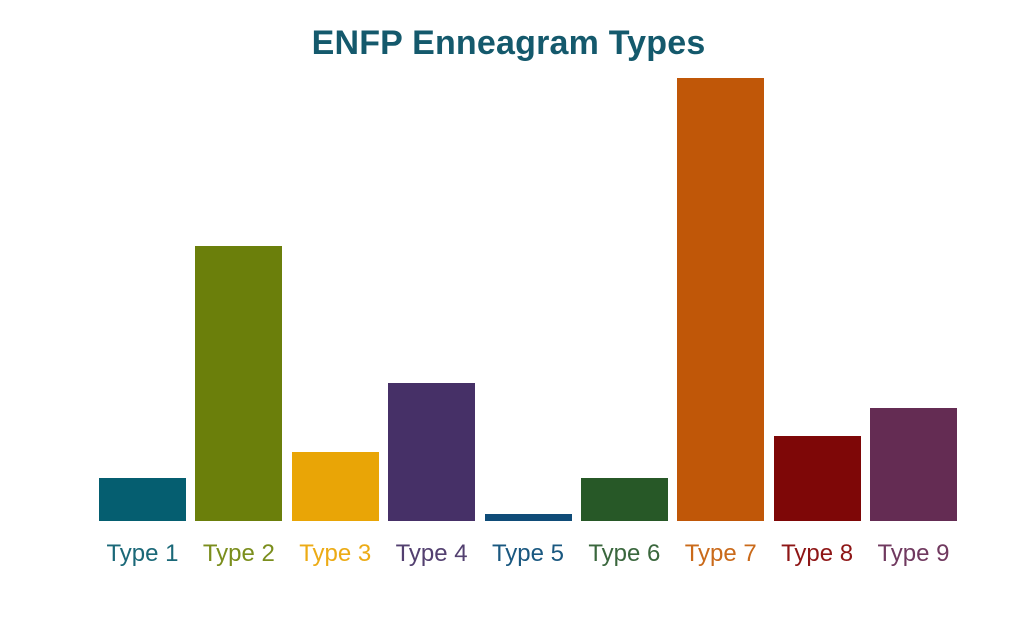  Describe the element at coordinates (142, 553) in the screenshot. I see `x-label-type-1: Type 1` at that location.